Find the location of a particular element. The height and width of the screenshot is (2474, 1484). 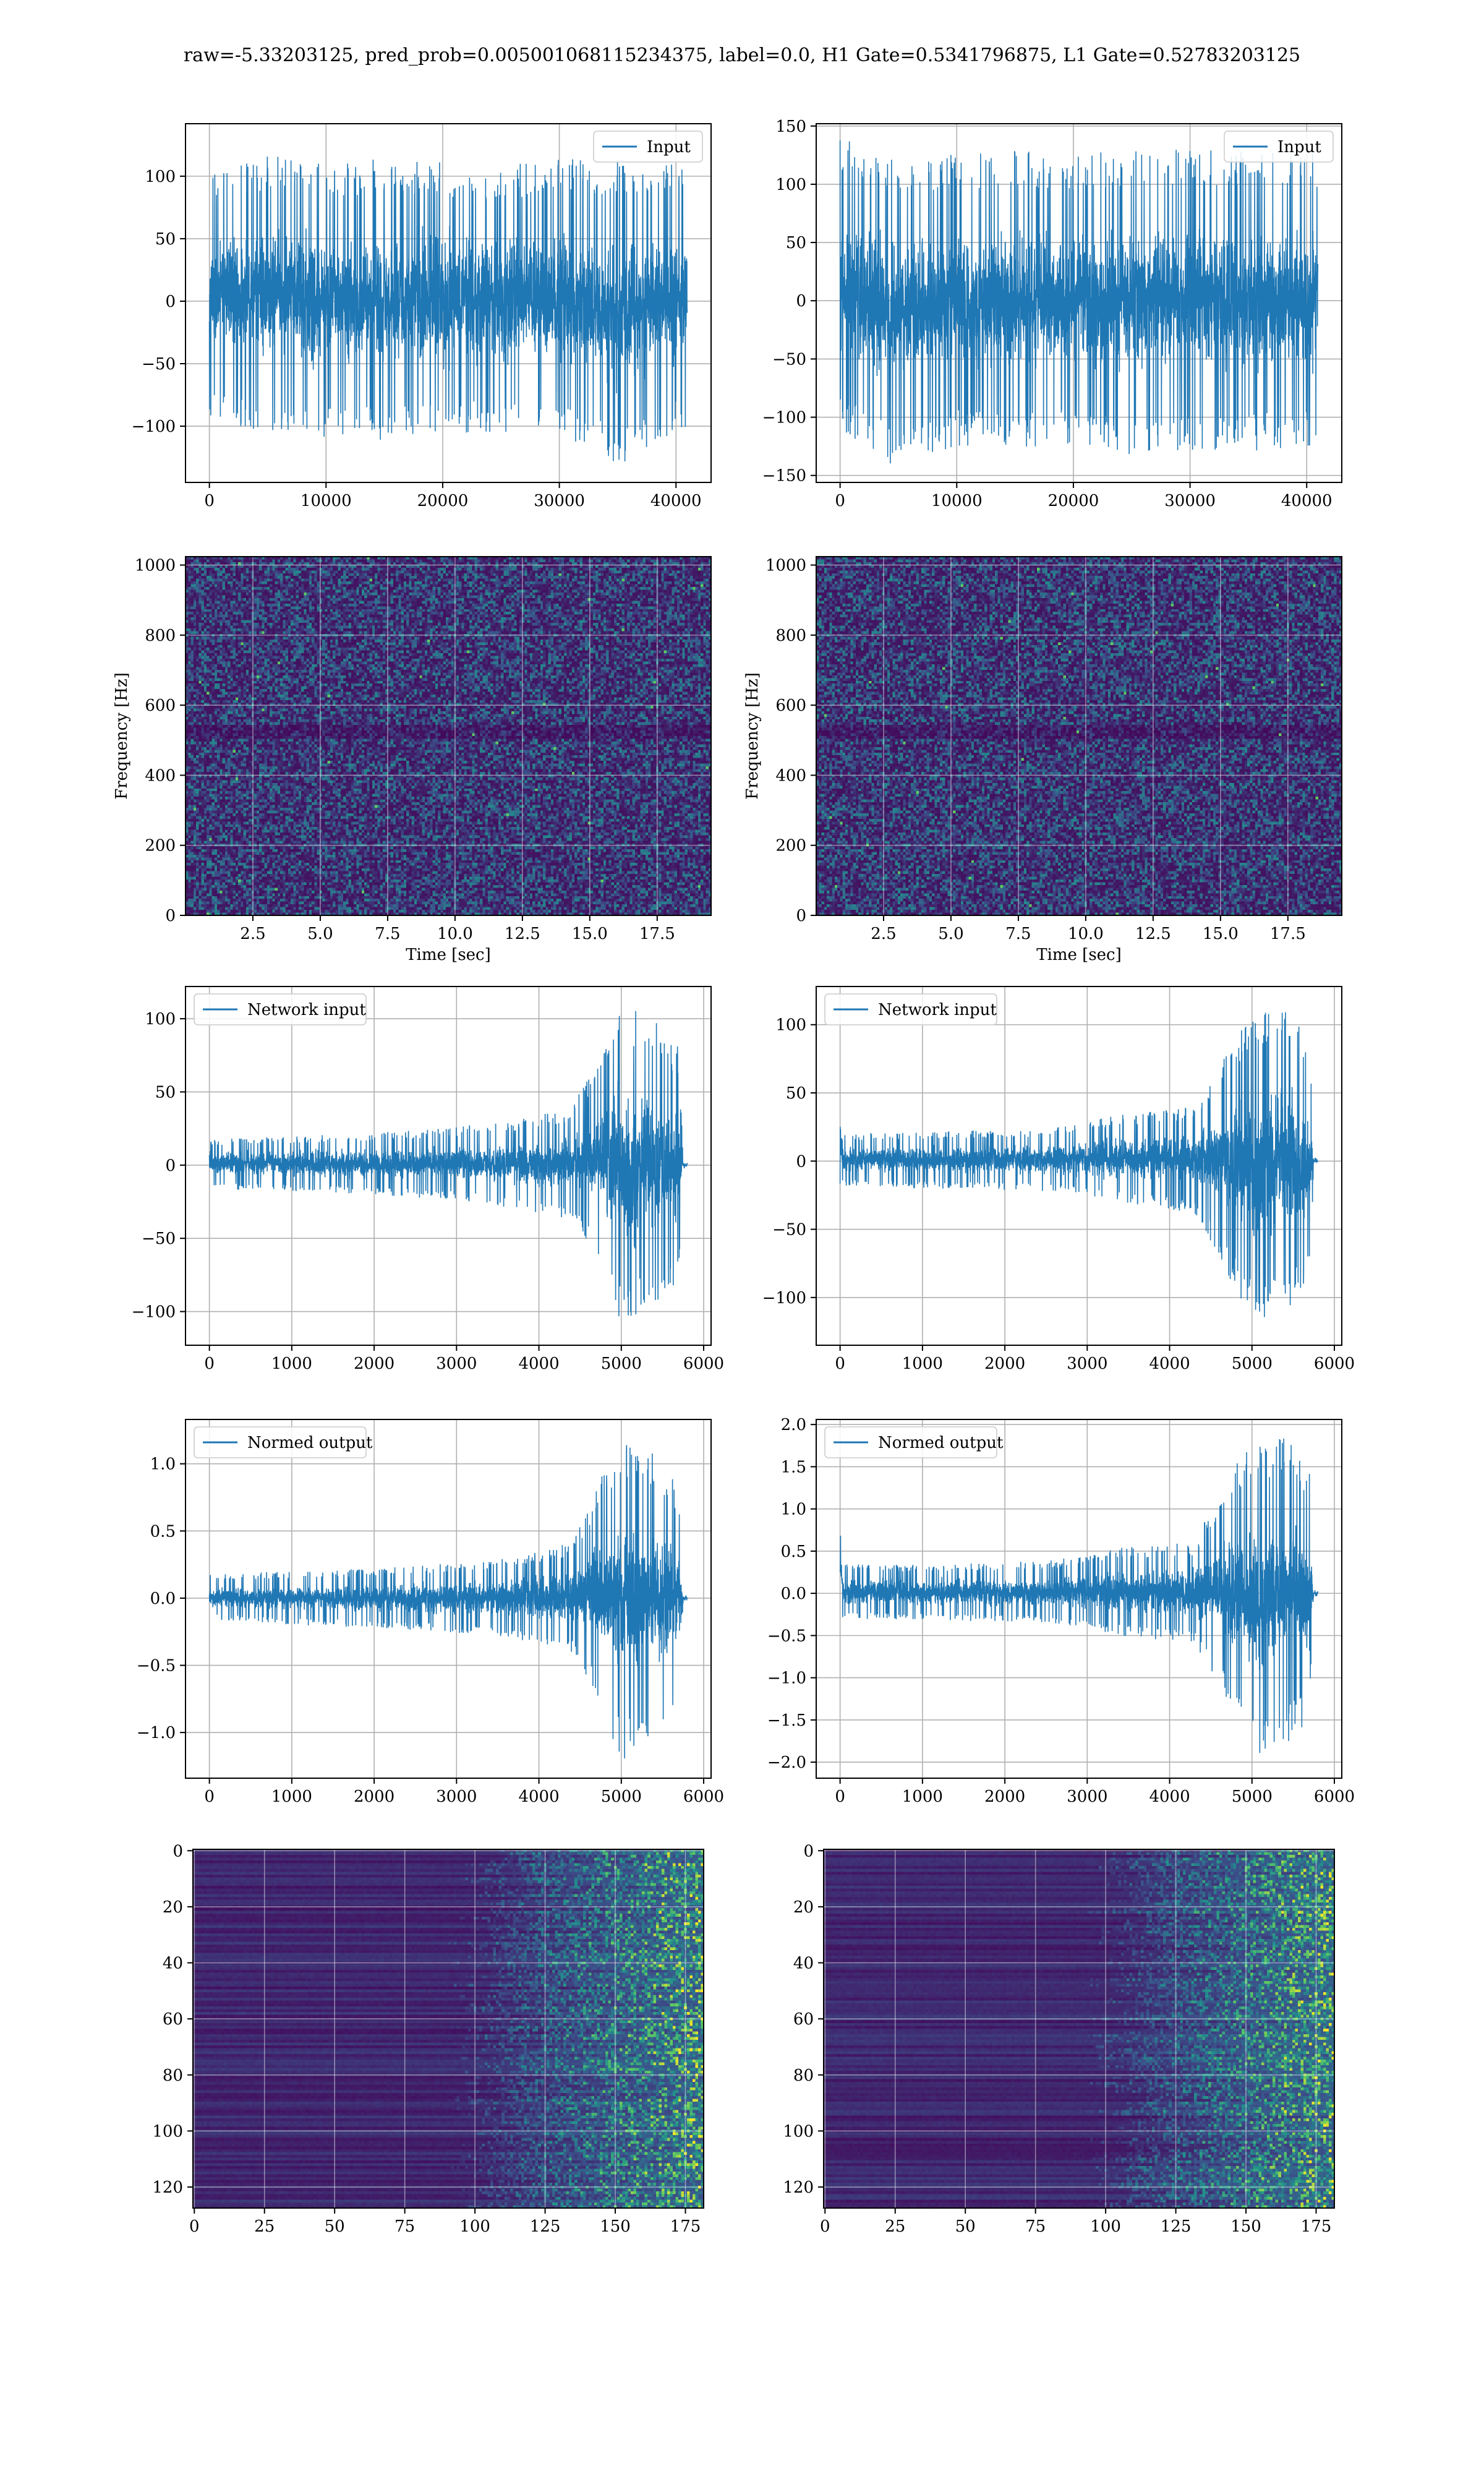

y-tick-label: 400 is located at coordinates (160, 775).